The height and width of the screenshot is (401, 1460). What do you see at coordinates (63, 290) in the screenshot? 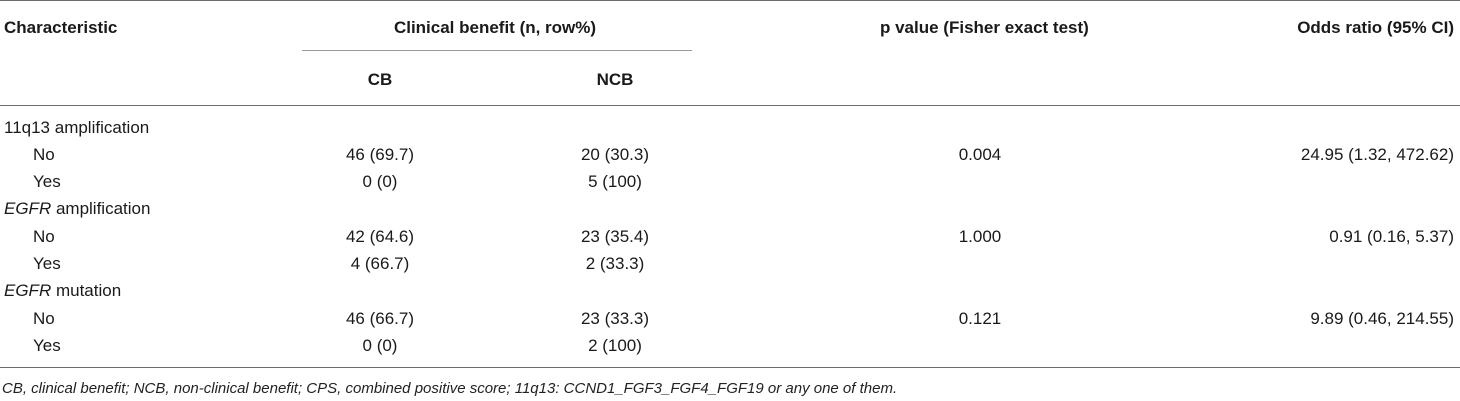
I see `group-label: EGFR mutation` at bounding box center [63, 290].